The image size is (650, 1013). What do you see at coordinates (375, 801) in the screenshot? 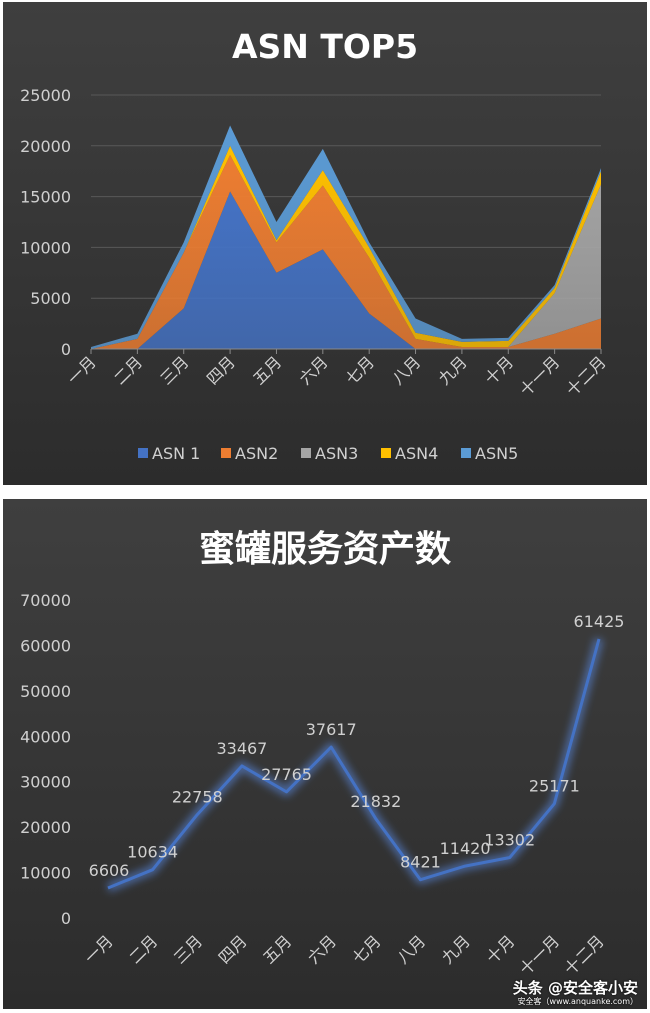
I see `data-label: 21832` at bounding box center [375, 801].